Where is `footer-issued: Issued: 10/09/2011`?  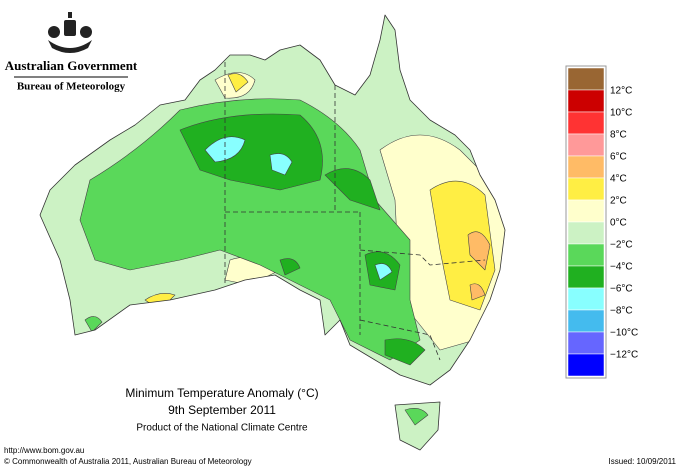 footer-issued: Issued: 10/09/2011 is located at coordinates (643, 461).